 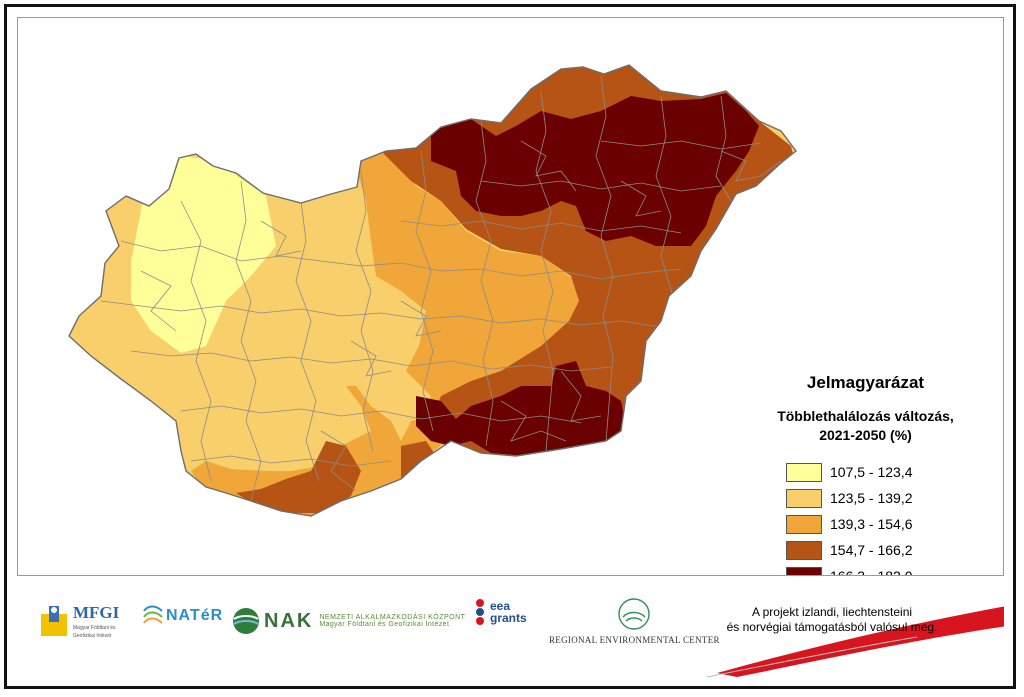 I want to click on region-class-5-ne, so click(x=595, y=169).